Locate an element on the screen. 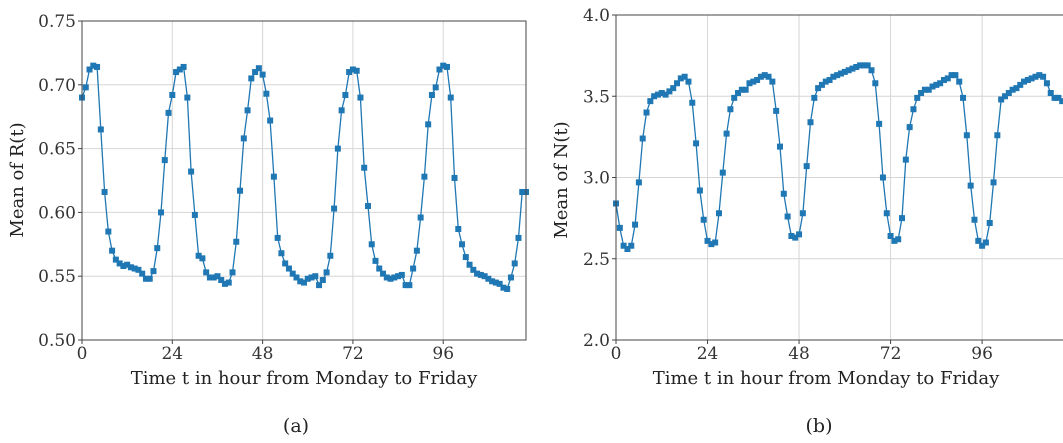 The image size is (1063, 443). y-tick-label: 3.5 is located at coordinates (596, 97).